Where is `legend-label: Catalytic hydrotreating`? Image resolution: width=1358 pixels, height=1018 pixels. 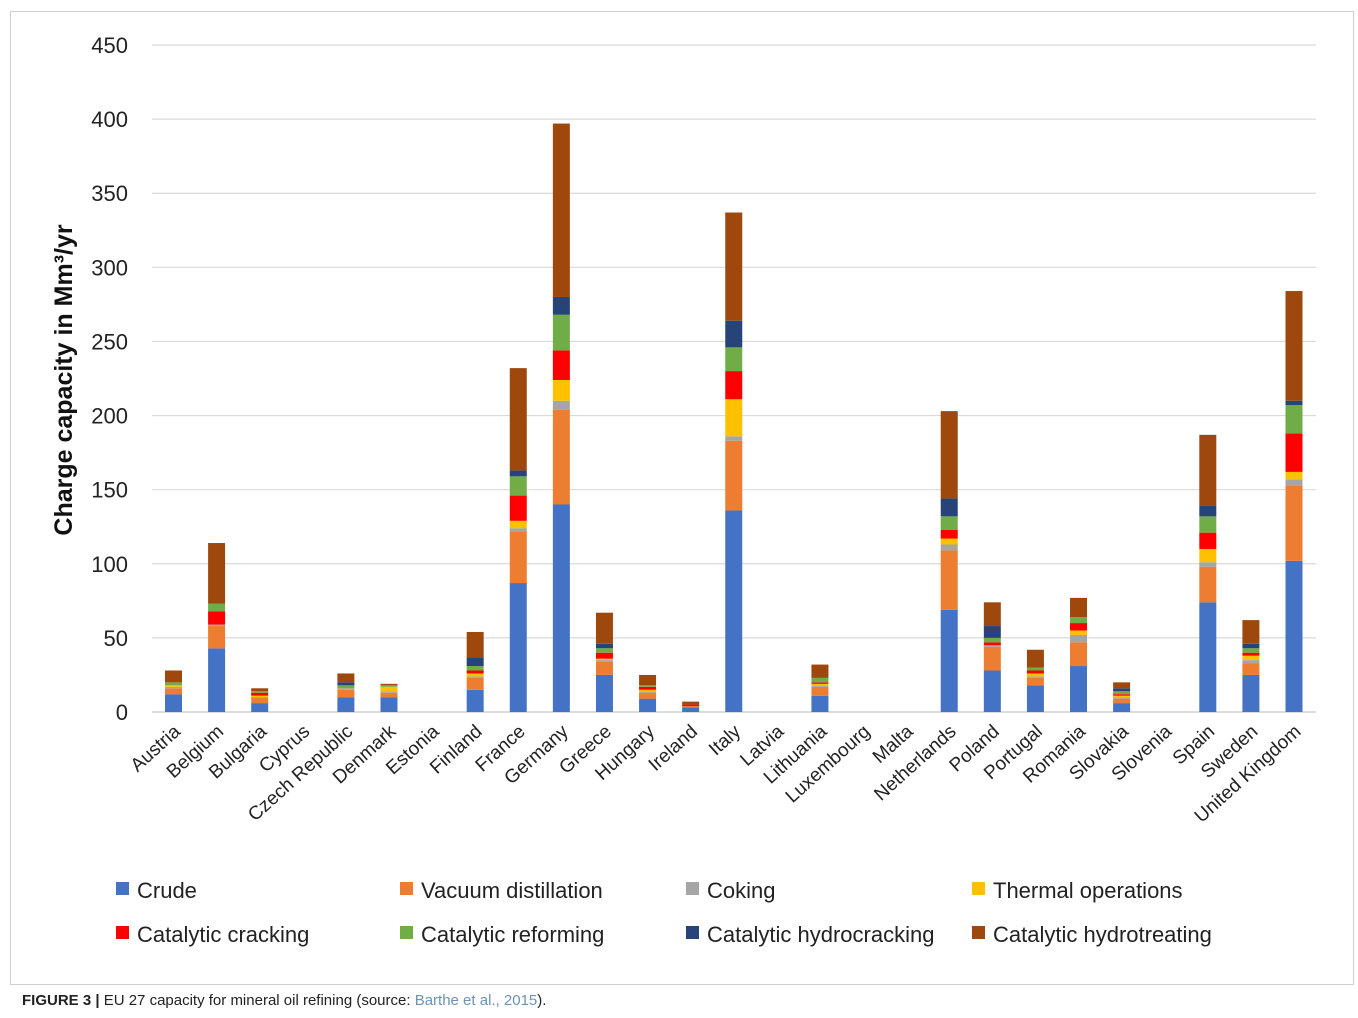
legend-label: Catalytic hydrotreating is located at coordinates (1102, 934).